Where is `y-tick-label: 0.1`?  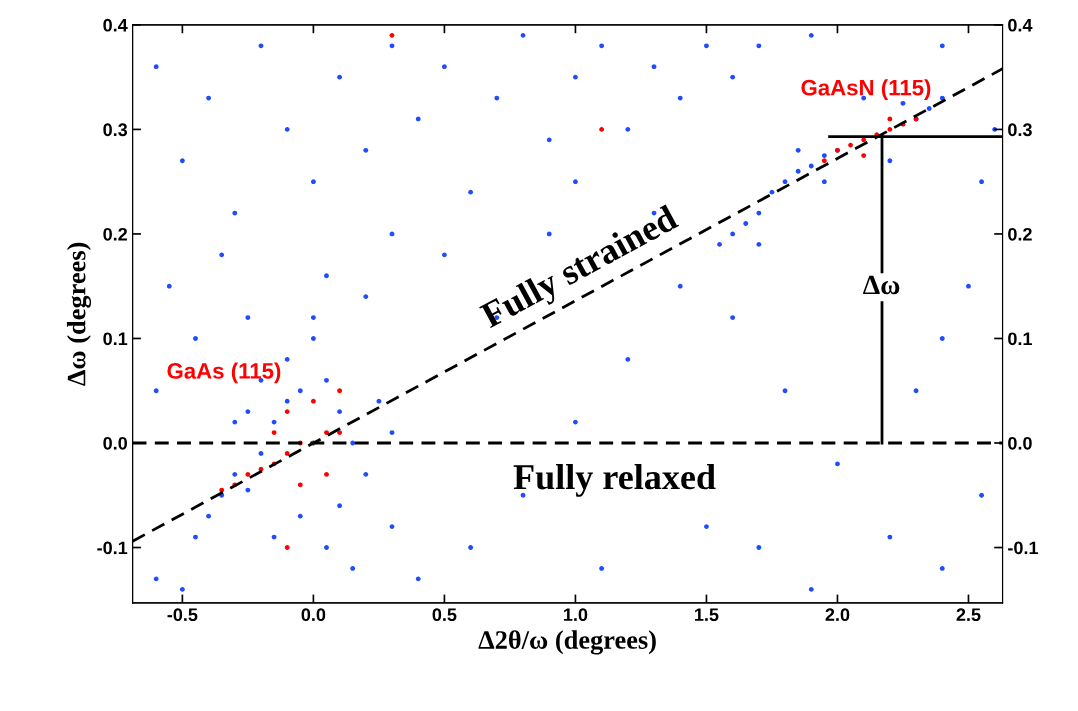 y-tick-label: 0.1 is located at coordinates (115, 339).